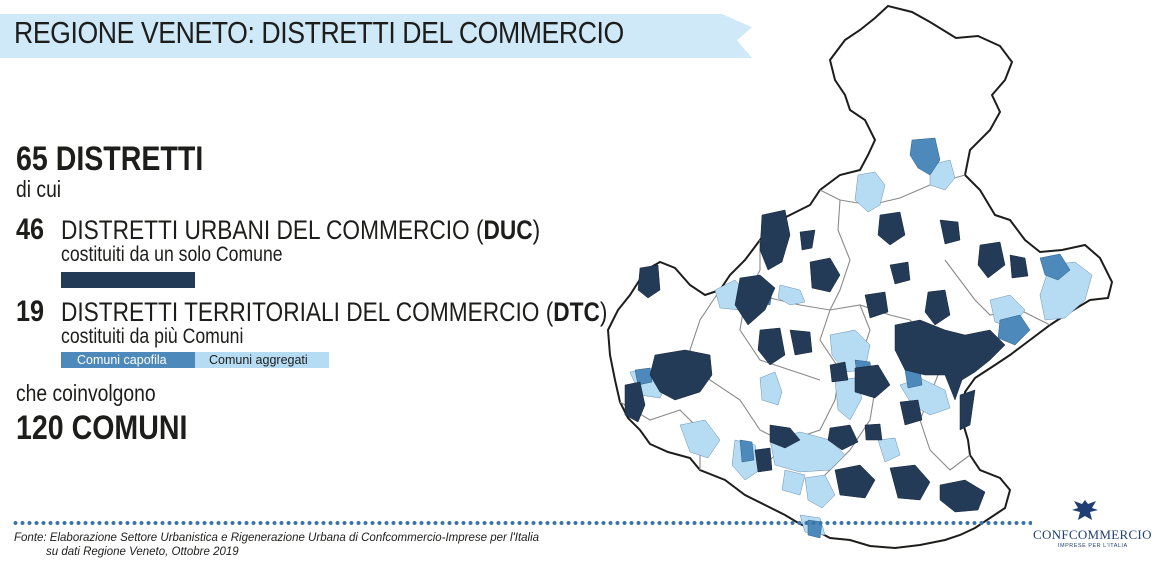  I want to click on capofila-legend-label: Comuni capofila, so click(122, 360).